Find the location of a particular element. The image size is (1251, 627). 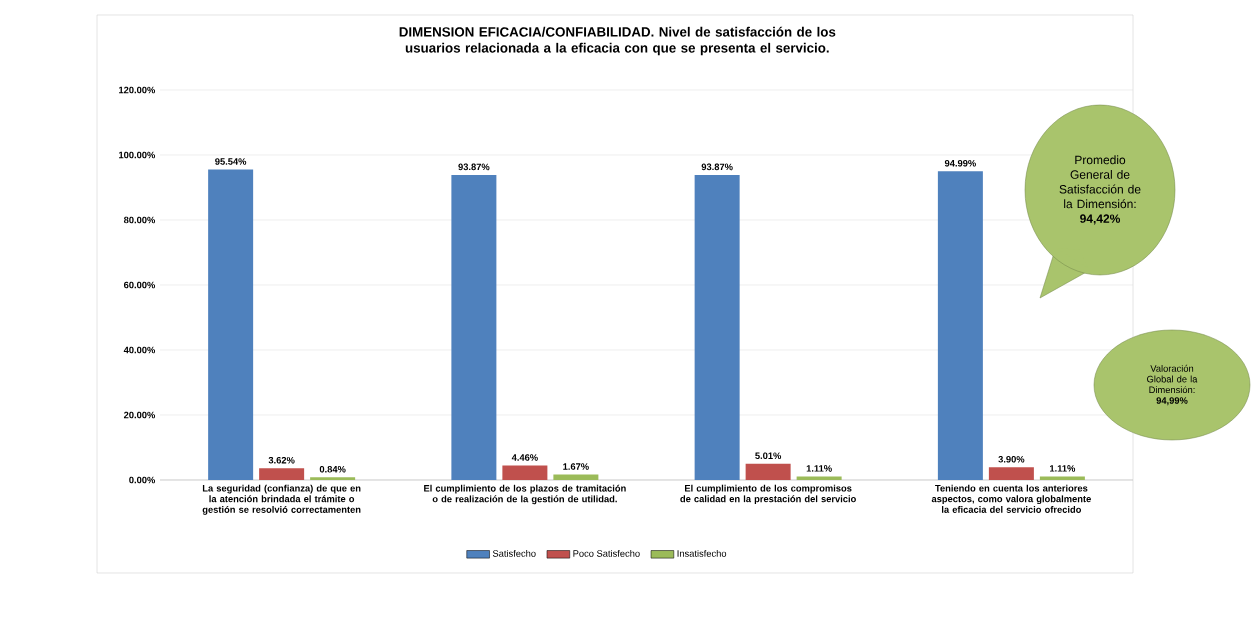

chart-title: DIMENSION EFICACIA/CONFIABILIDAD. Nivel de satisfacción de los usuarios relacionada a la eficacia con que se presenta el servicio. is located at coordinates (617, 41).